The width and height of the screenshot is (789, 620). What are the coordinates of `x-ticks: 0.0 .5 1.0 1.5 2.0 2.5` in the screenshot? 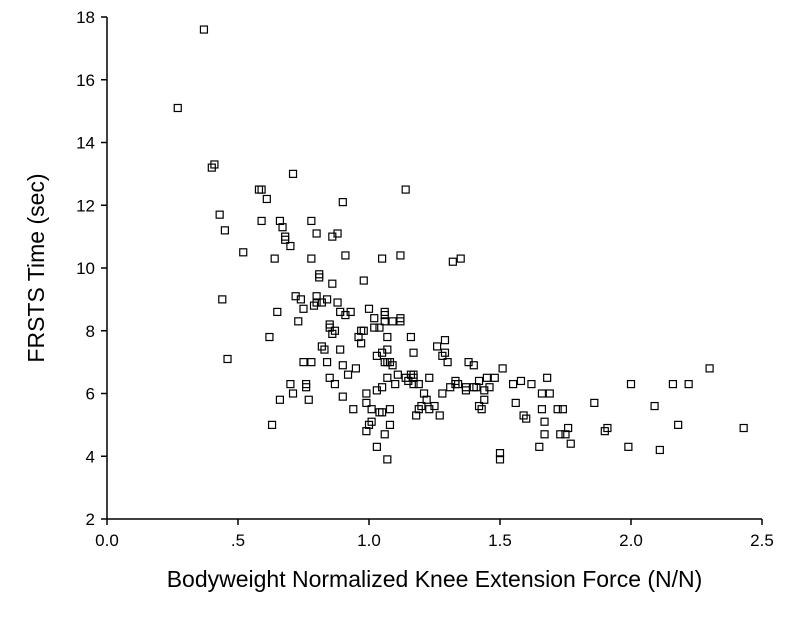 It's located at (434, 534).